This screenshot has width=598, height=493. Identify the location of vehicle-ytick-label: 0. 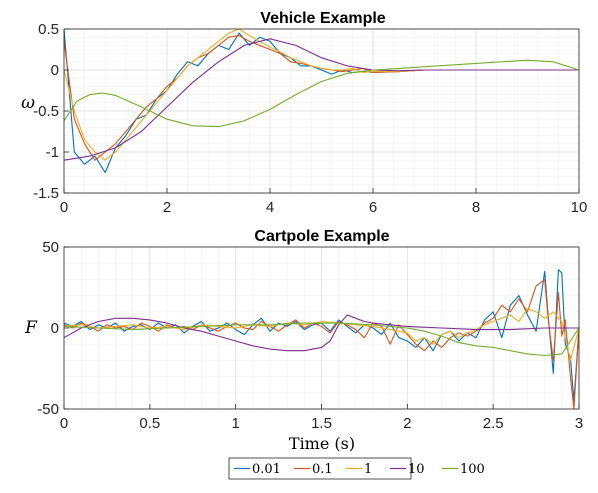
(55, 70).